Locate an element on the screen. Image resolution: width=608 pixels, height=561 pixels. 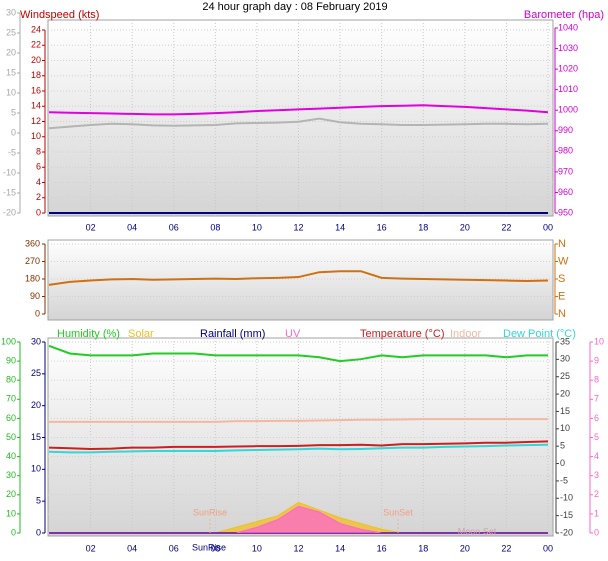
x-tick-label: 08 is located at coordinates (215, 227).